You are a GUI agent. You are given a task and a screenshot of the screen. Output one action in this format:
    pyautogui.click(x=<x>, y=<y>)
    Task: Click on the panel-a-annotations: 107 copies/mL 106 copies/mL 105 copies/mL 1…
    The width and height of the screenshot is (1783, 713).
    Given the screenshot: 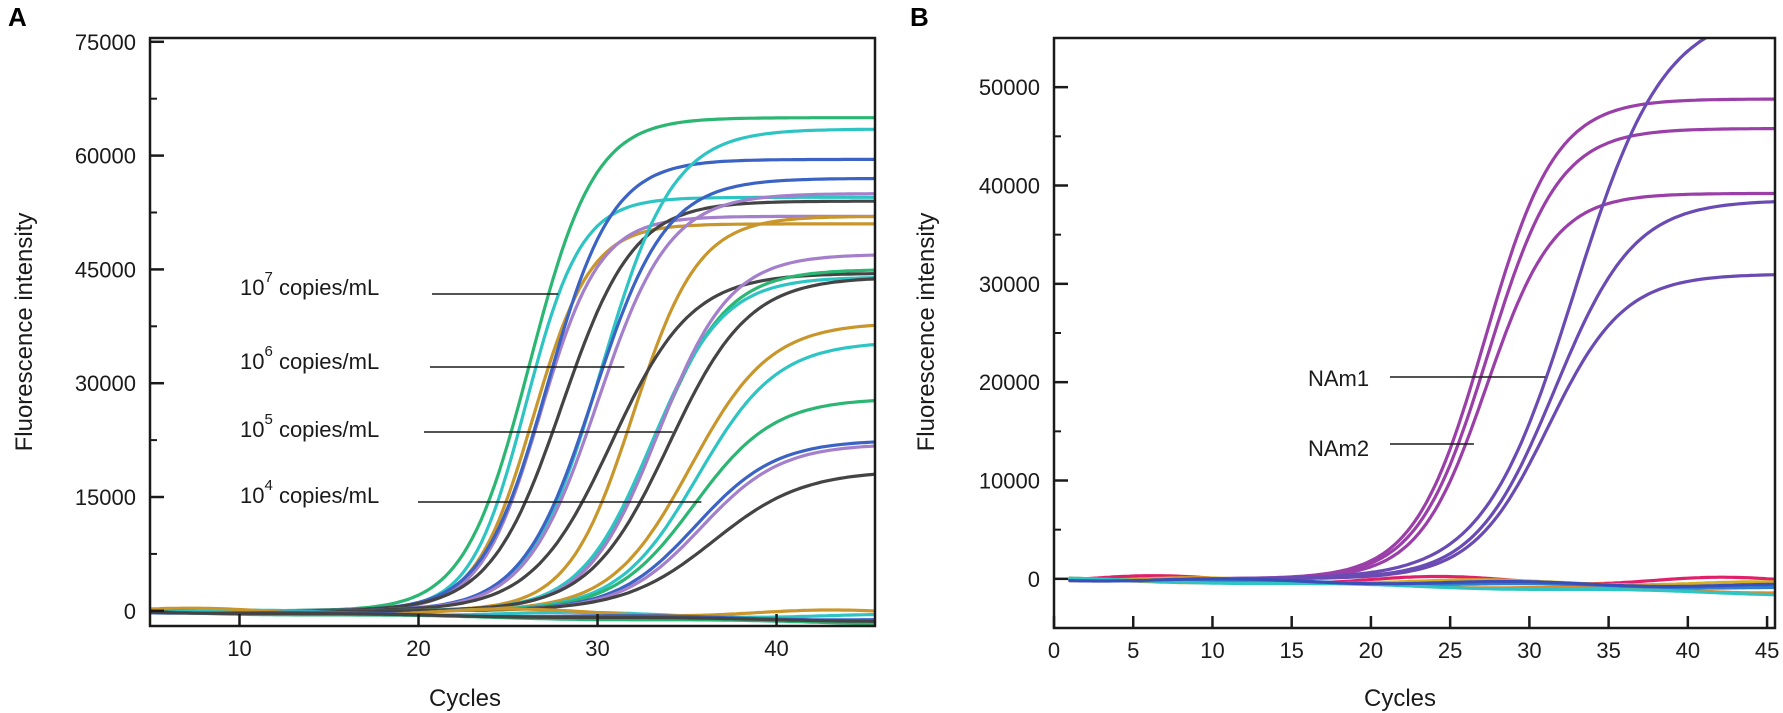 What is the action you would take?
    pyautogui.click(x=471, y=388)
    